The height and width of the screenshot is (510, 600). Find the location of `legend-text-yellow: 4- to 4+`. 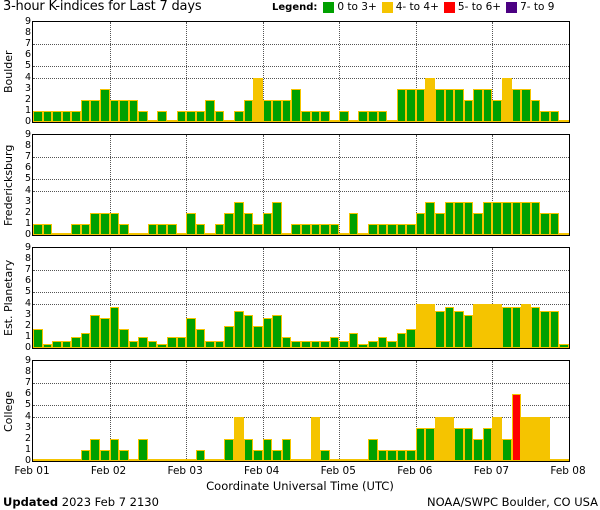

legend-text-yellow: 4- to 4+ is located at coordinates (417, 7).